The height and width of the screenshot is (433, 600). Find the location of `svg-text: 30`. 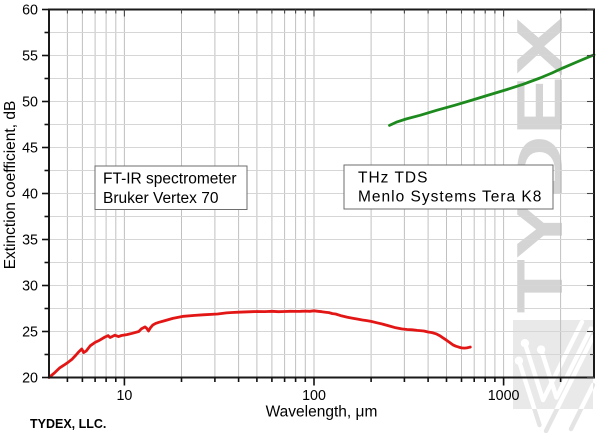

svg-text: 30 is located at coordinates (30, 287).